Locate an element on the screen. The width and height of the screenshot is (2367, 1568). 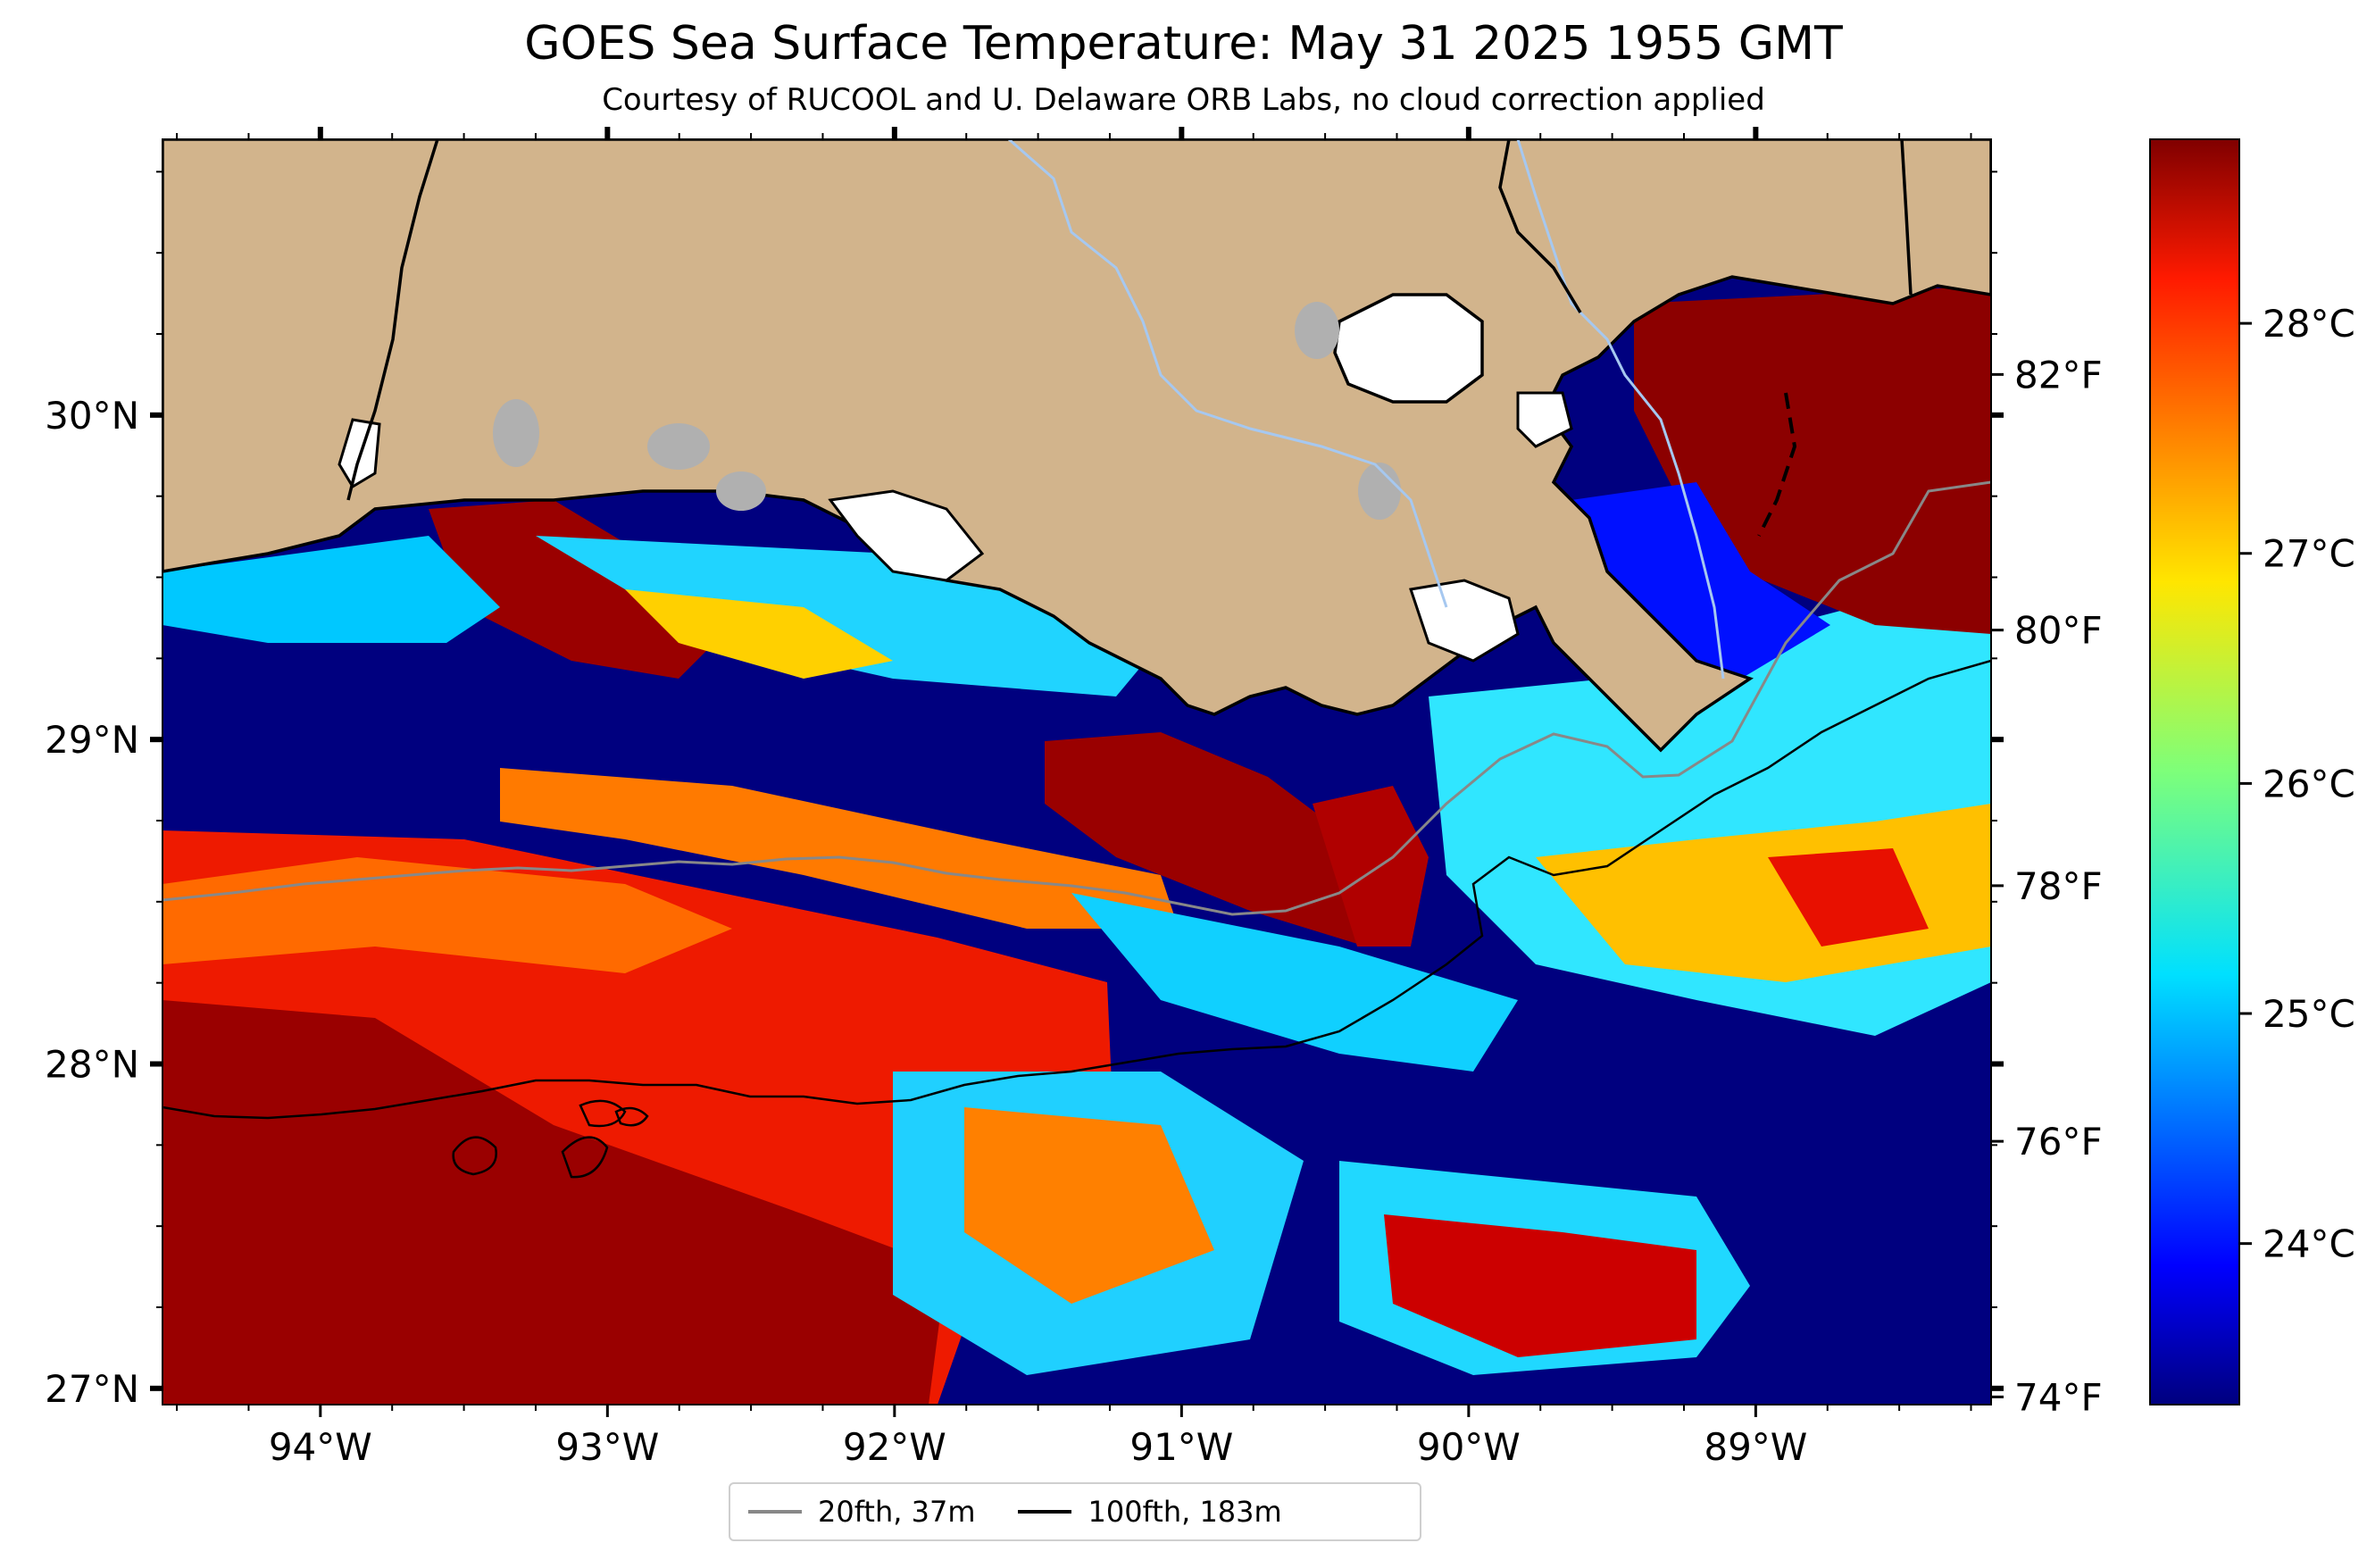
contour-legend: 20fth, 37m 100fth, 183m is located at coordinates (1075, 1511).